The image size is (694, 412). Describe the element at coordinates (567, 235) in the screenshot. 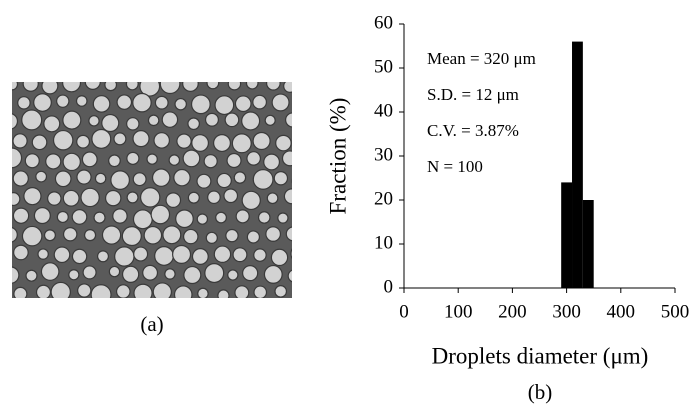

I see `bar` at that location.